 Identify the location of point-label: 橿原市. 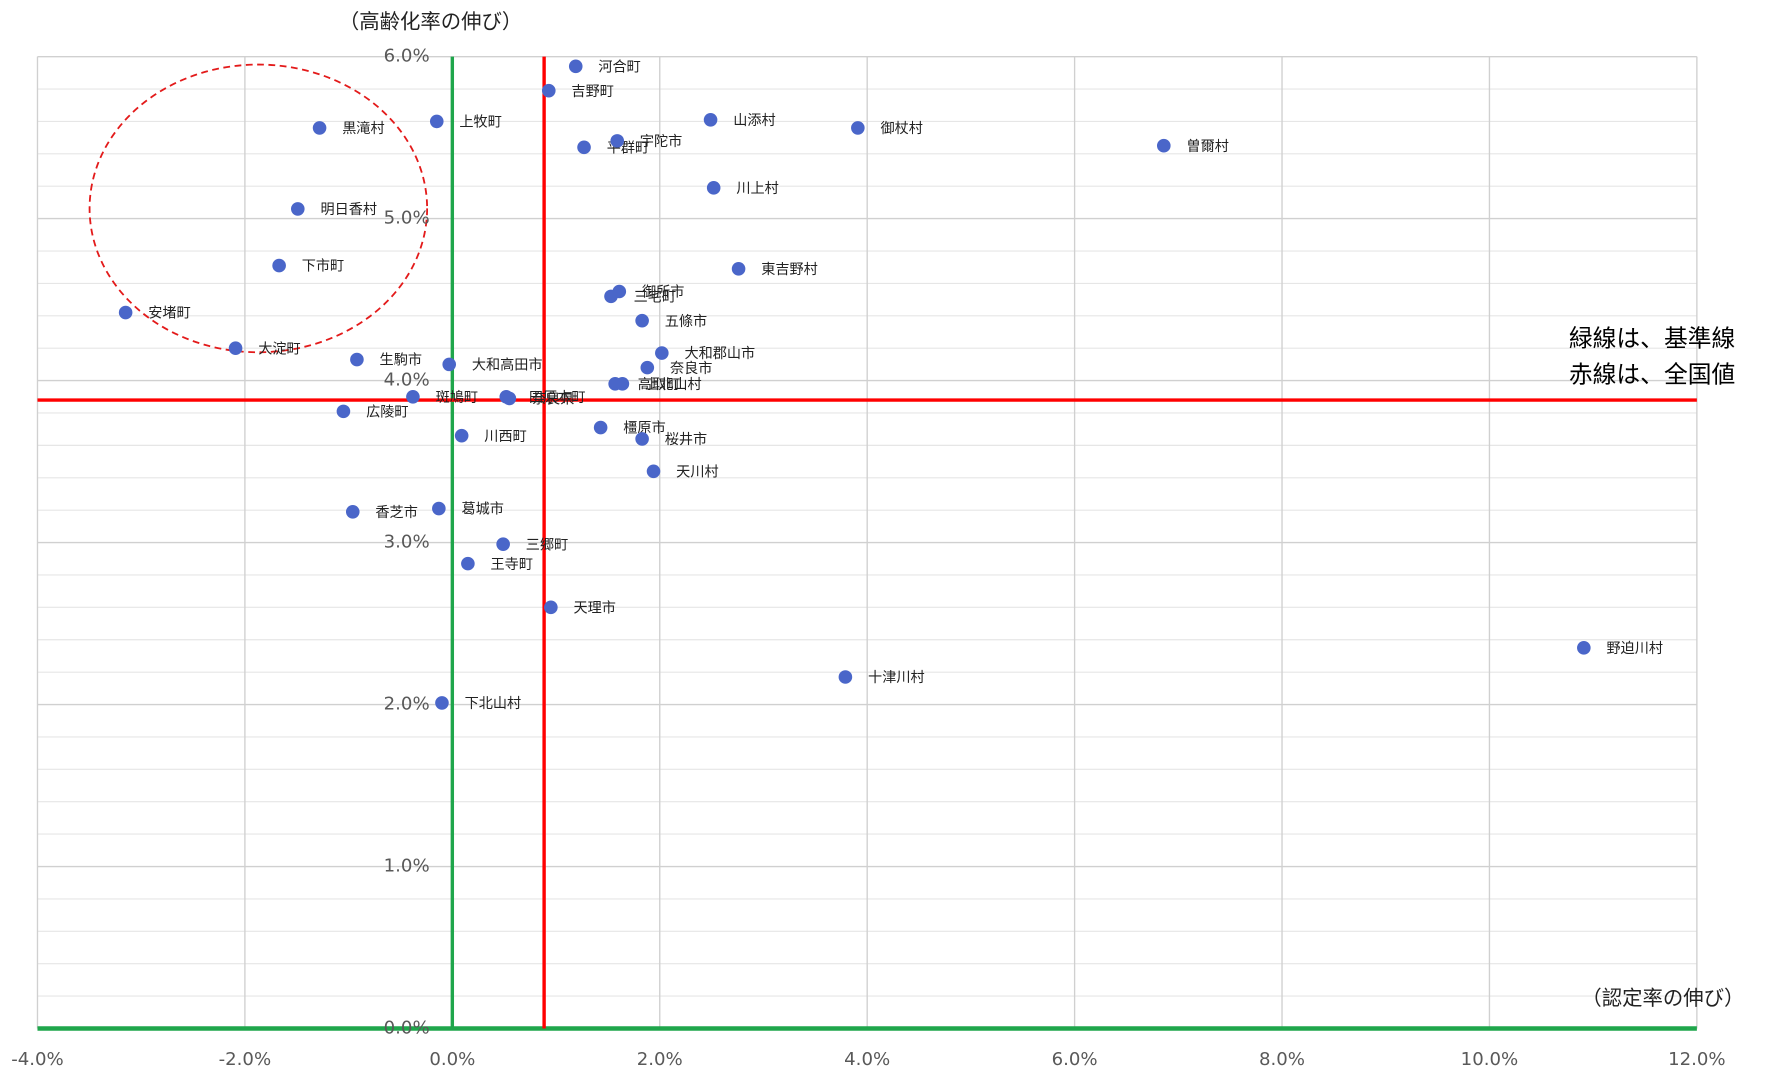
(644, 428).